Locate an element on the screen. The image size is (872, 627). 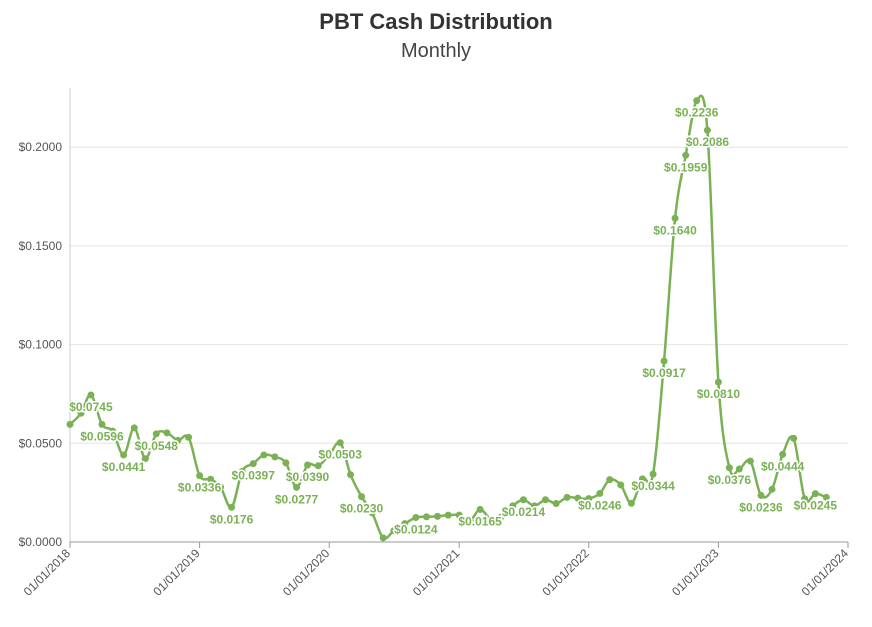
y-tick-label: $0.0500 is located at coordinates (41, 443).